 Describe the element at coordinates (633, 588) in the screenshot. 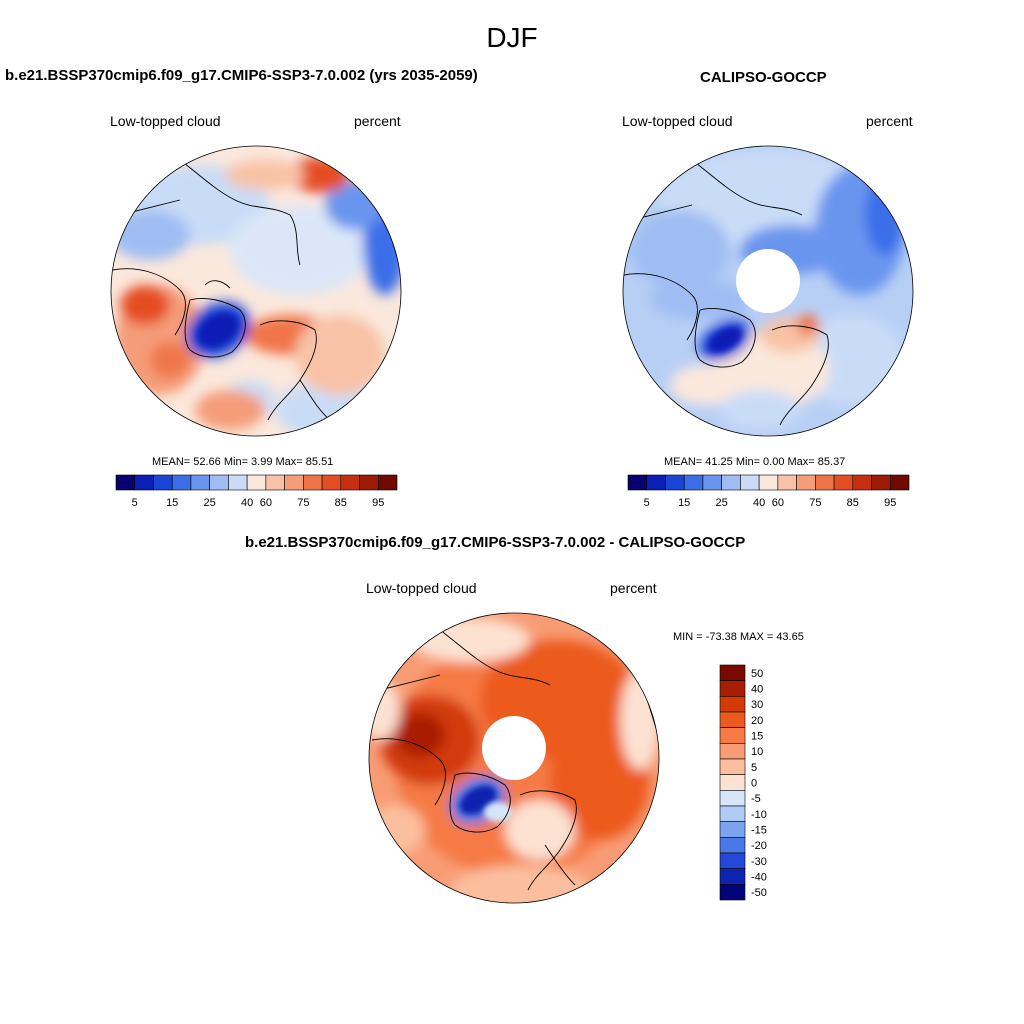

I see `panel-3-units-label: percent` at that location.